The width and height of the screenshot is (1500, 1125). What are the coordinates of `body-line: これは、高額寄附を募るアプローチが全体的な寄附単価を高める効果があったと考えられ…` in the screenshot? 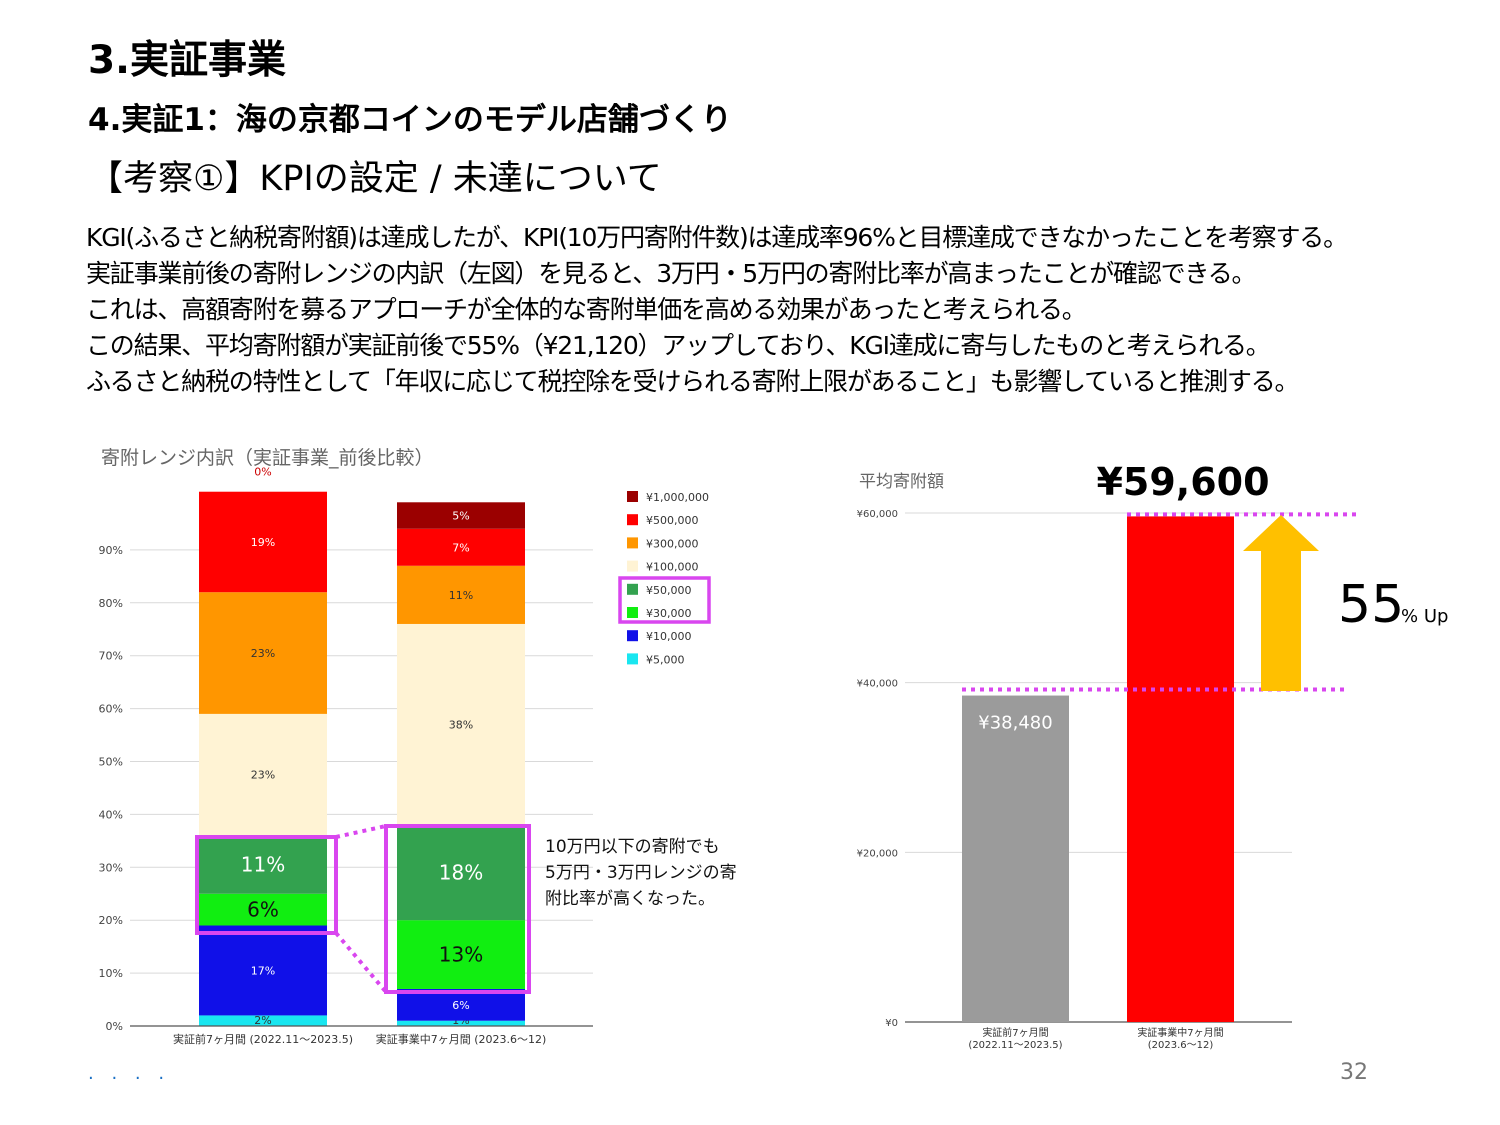 It's located at (586, 309).